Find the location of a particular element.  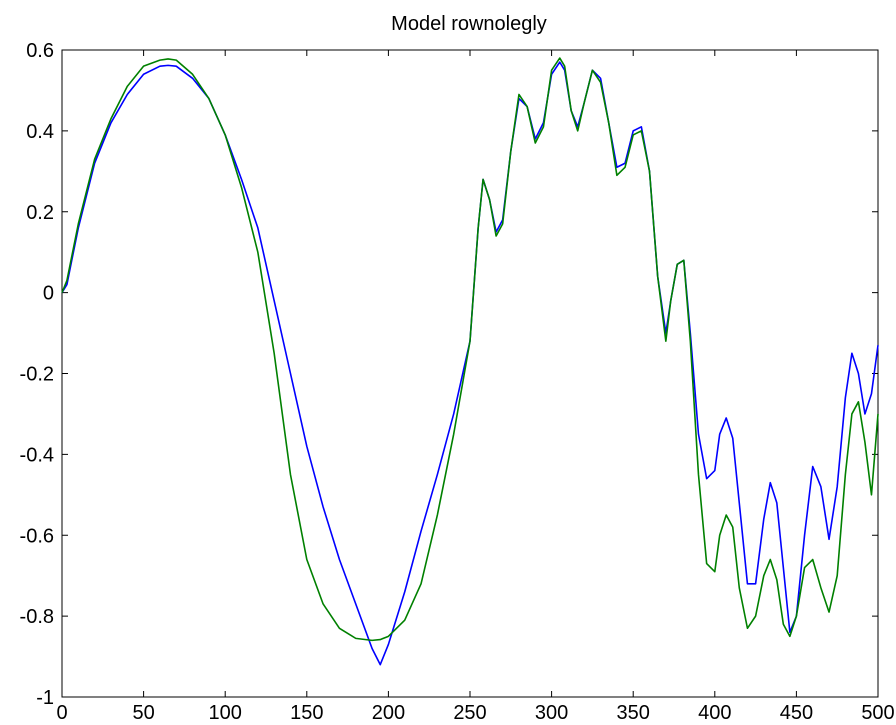

y-tick-label: -0.4 is located at coordinates (37, 455).